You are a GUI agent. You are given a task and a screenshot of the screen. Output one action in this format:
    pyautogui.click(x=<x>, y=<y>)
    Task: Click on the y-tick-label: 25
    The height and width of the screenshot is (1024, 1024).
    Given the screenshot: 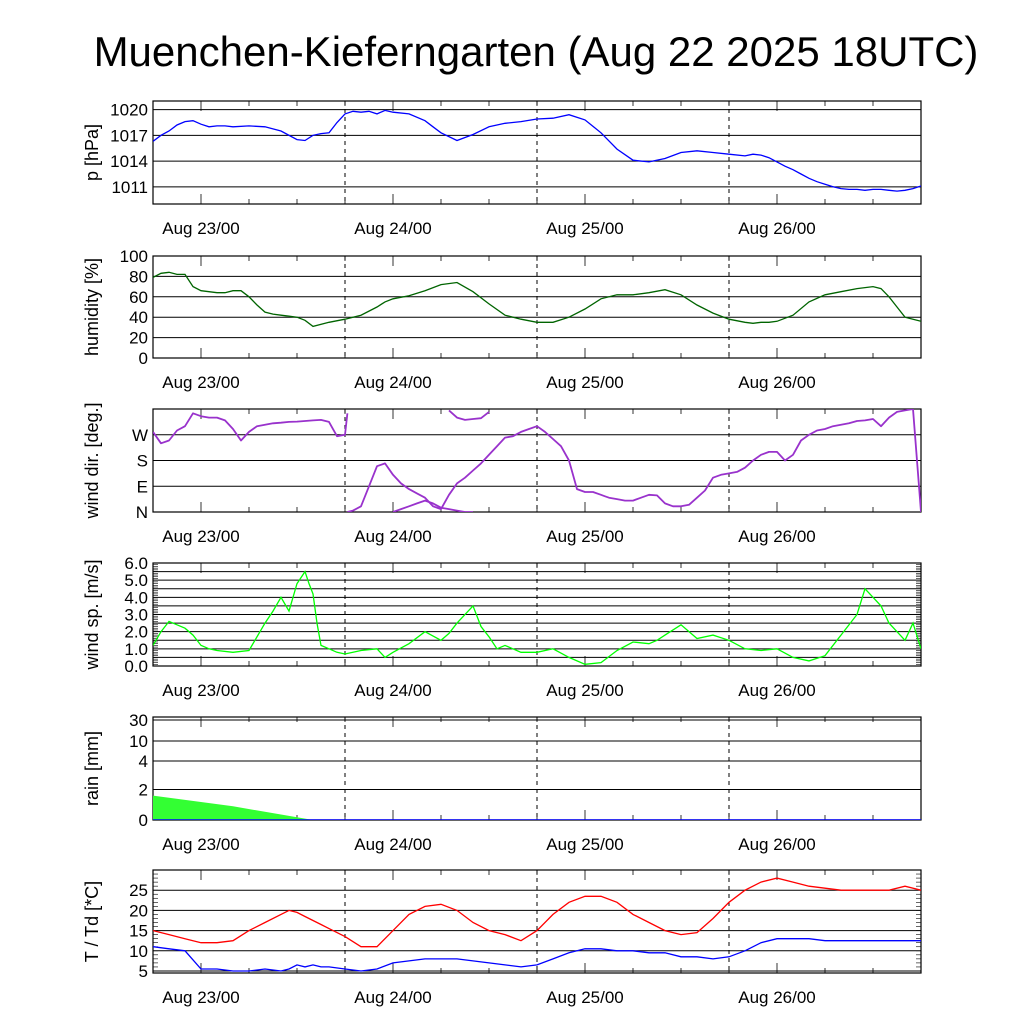 What is the action you would take?
    pyautogui.click(x=138, y=890)
    